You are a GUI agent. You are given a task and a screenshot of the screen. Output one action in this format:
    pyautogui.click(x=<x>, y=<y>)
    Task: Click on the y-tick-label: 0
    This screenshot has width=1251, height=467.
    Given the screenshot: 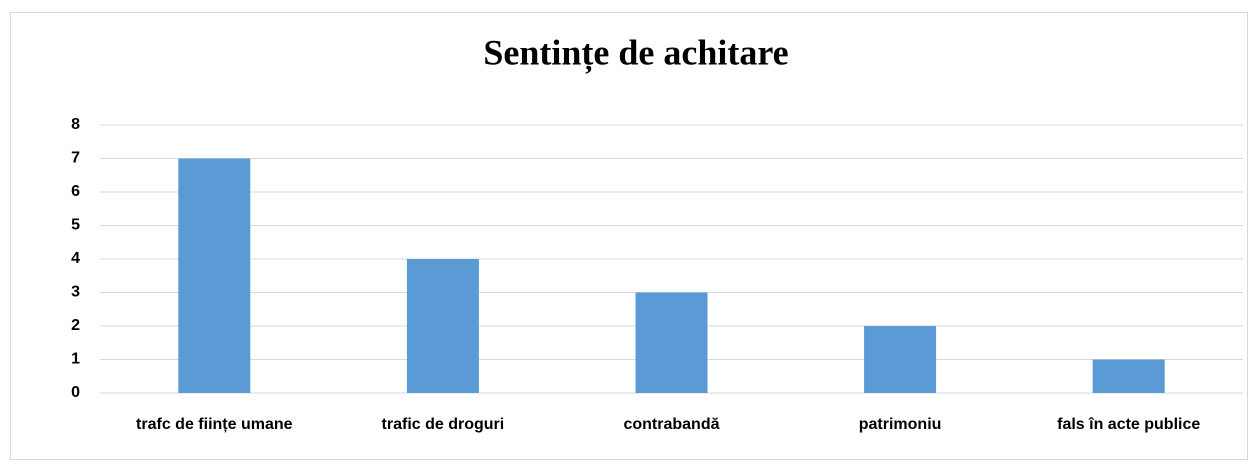 What is the action you would take?
    pyautogui.click(x=75, y=392)
    